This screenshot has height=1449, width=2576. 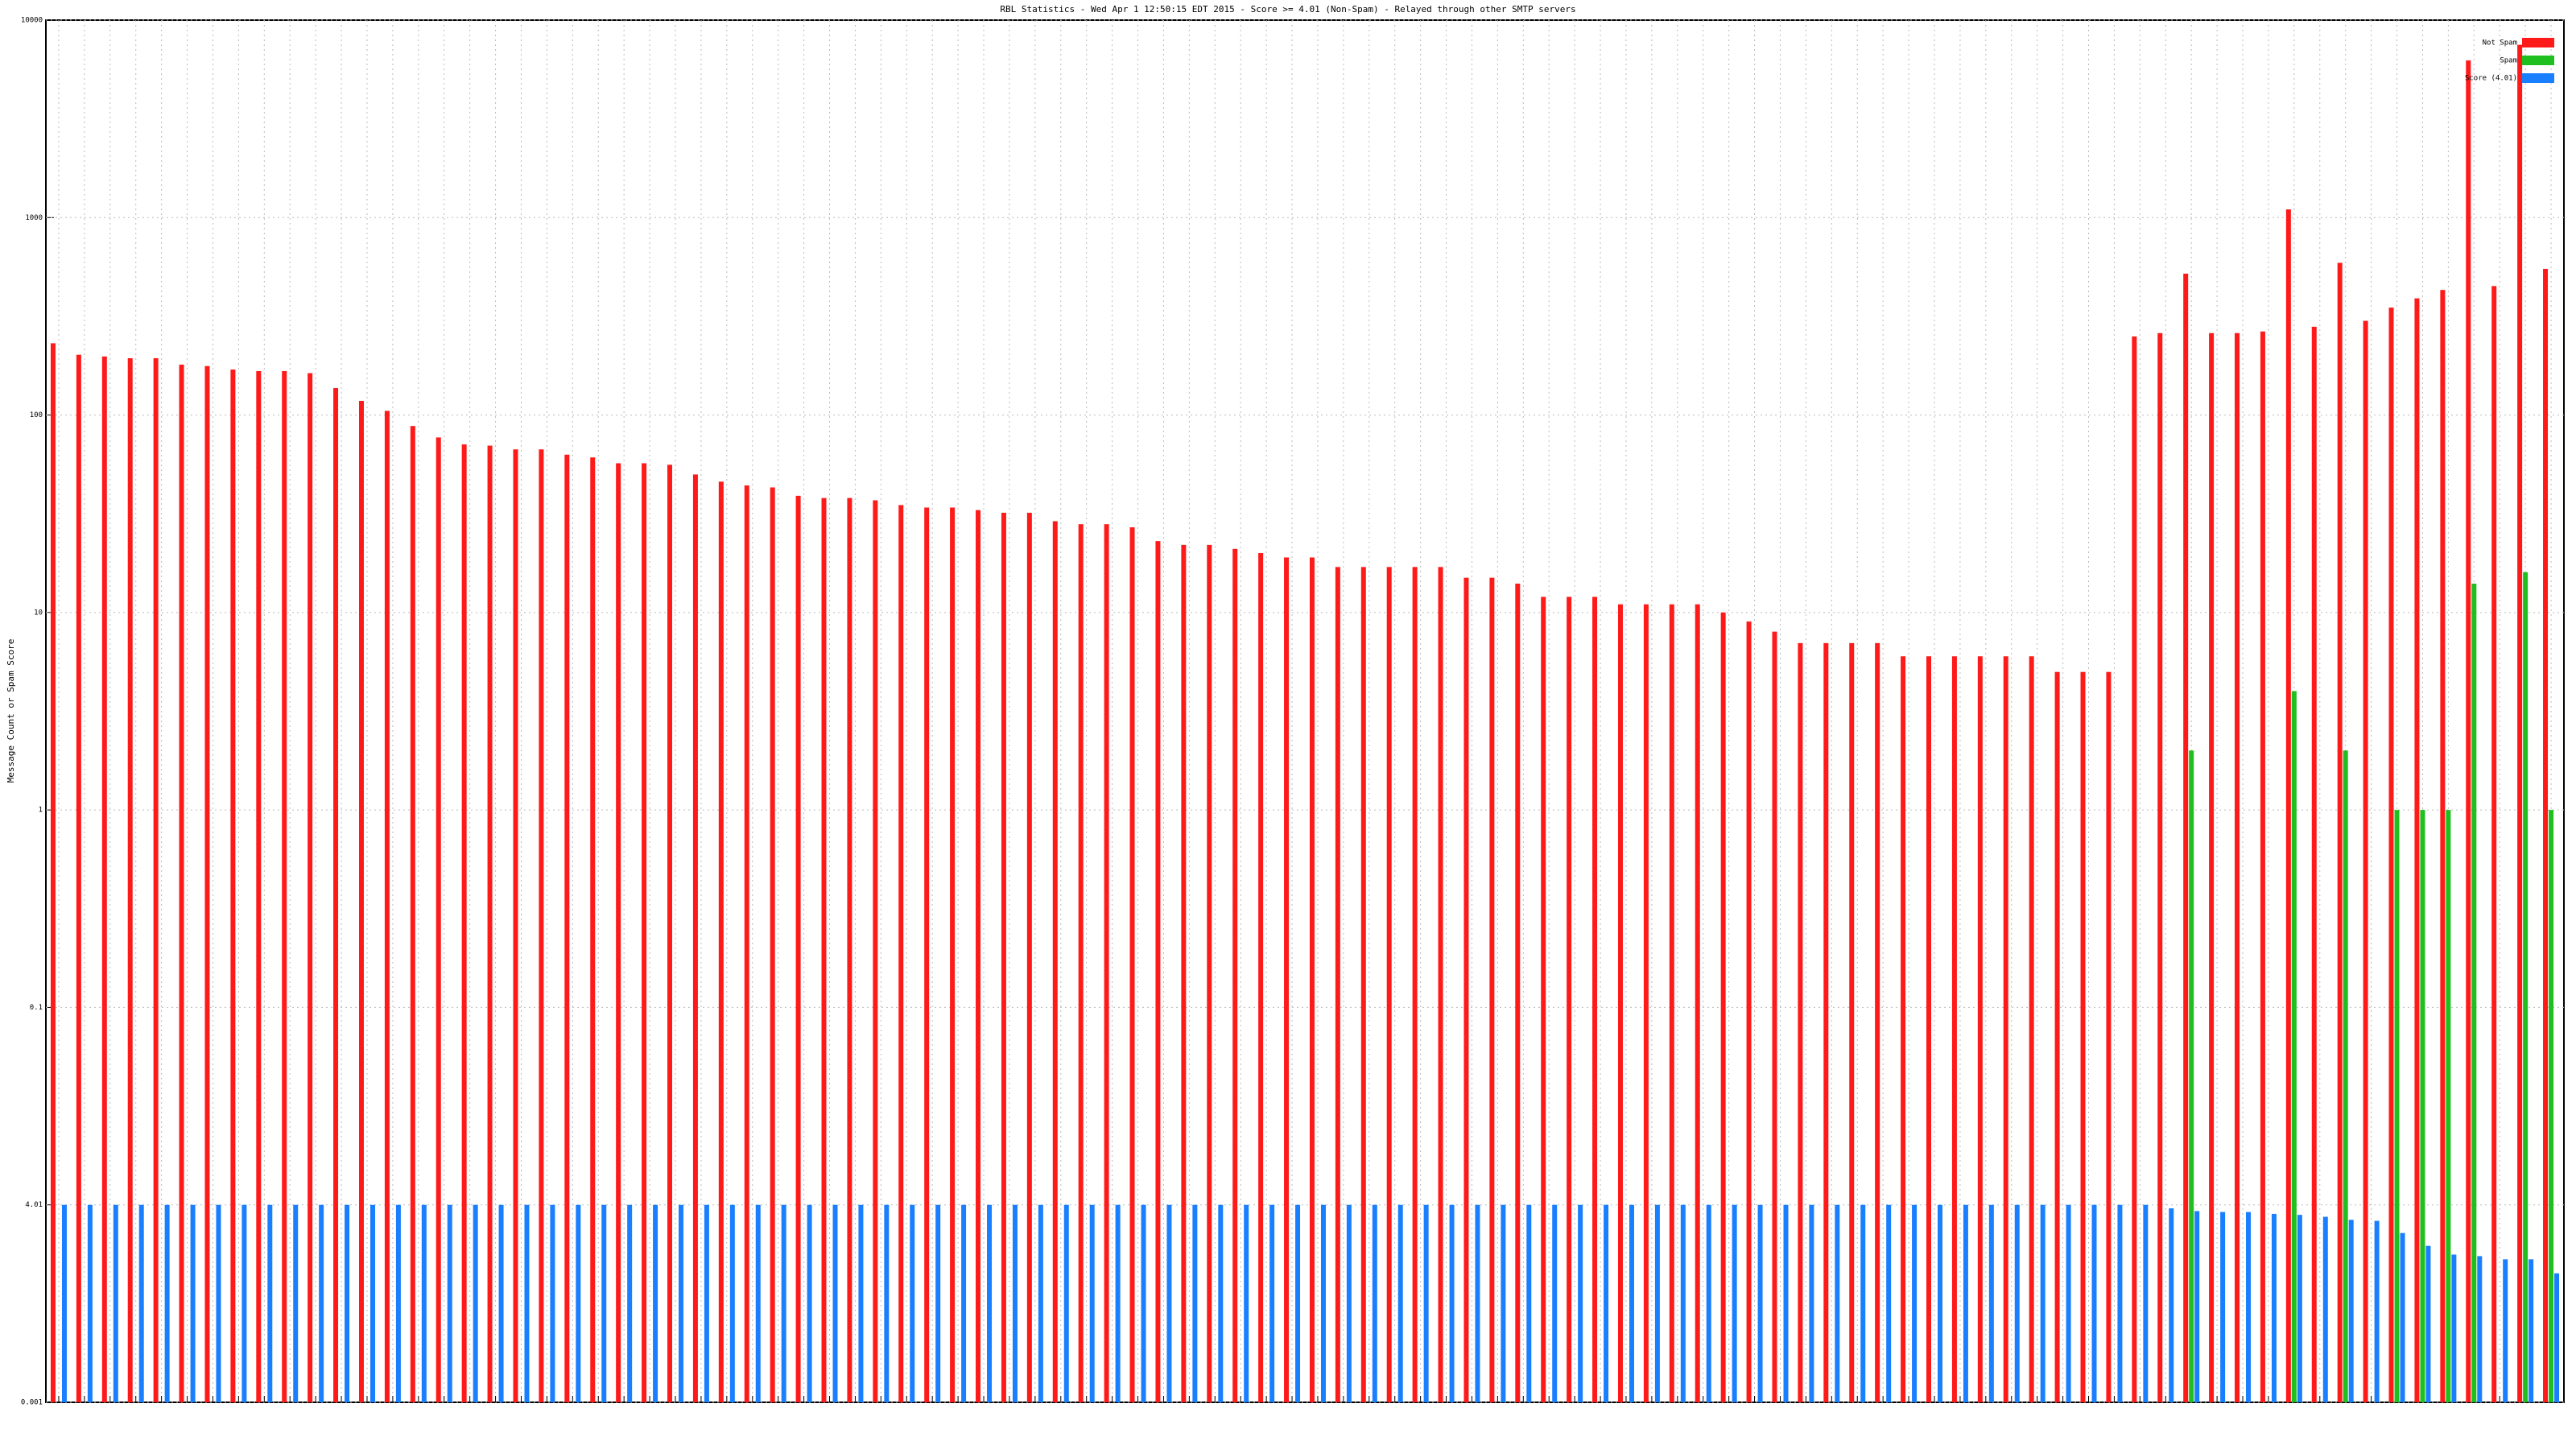 What do you see at coordinates (11, 711) in the screenshot?
I see `y-axis-label: Message Count or Spam Score` at bounding box center [11, 711].